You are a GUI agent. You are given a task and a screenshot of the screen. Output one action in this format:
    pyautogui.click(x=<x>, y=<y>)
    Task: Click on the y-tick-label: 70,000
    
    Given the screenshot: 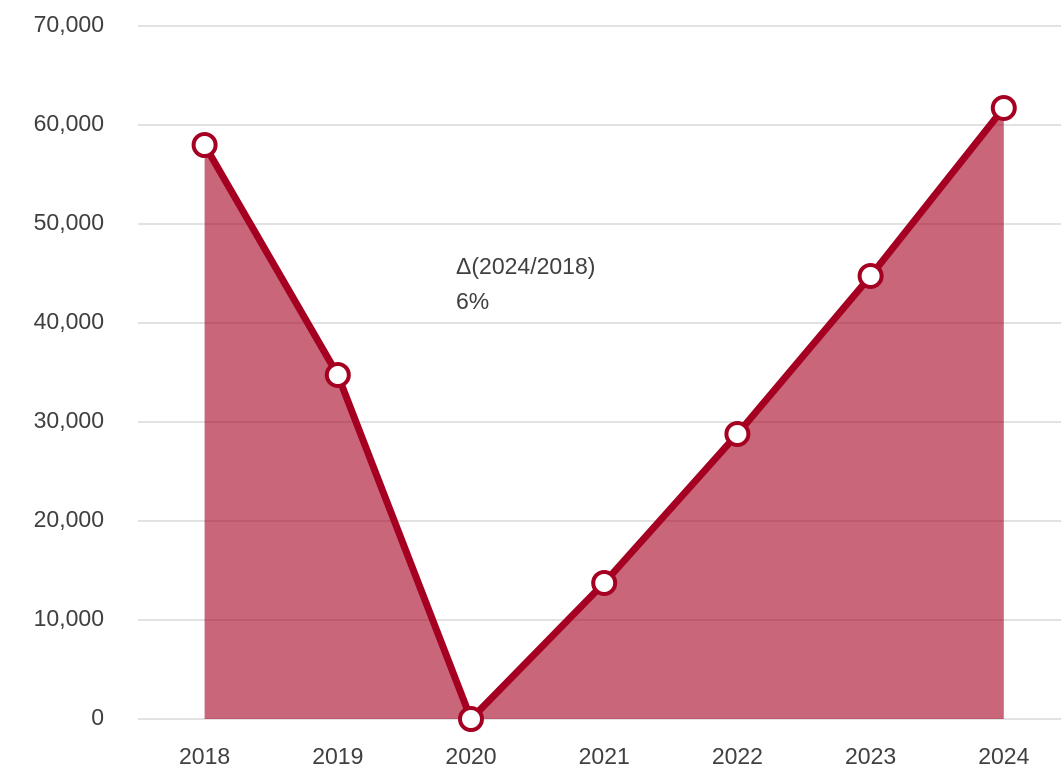 What is the action you would take?
    pyautogui.click(x=69, y=24)
    